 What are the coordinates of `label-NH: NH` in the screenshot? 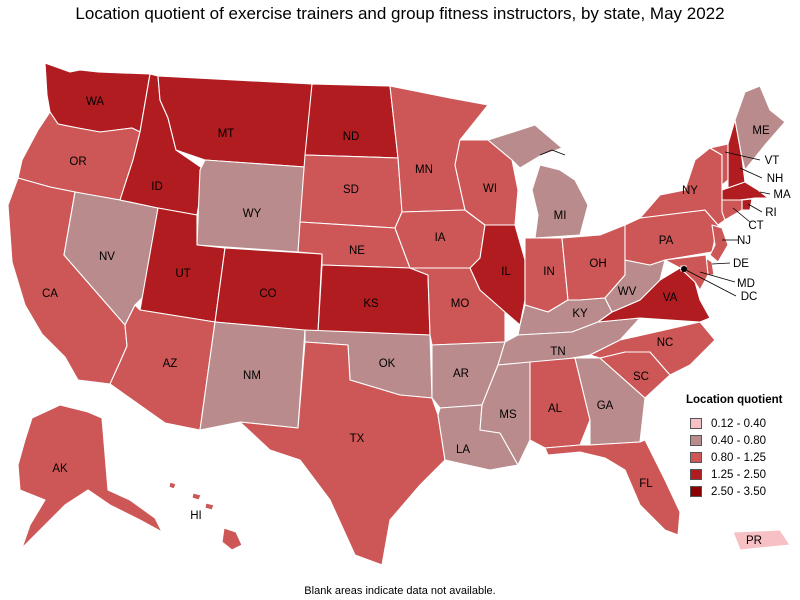 It's located at (775, 179).